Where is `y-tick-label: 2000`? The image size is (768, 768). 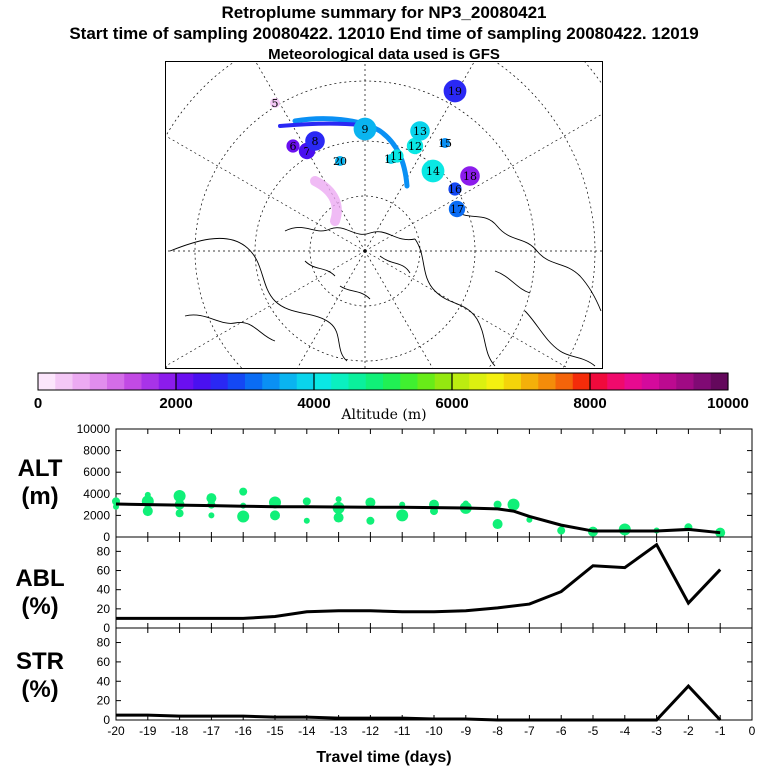 y-tick-label: 2000 is located at coordinates (96, 515).